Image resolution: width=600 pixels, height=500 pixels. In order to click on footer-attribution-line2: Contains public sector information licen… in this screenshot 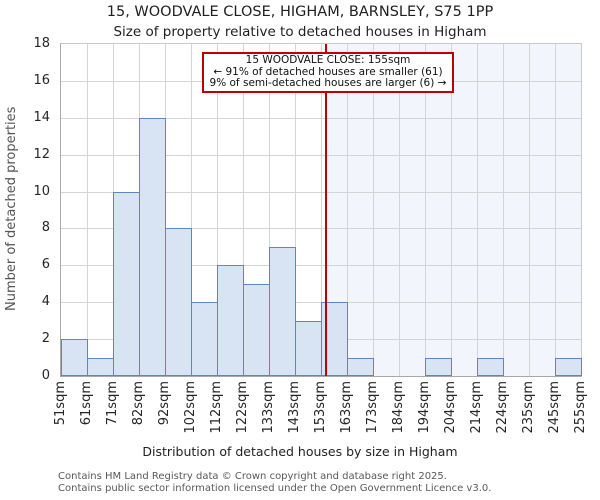, I will do `click(275, 488)`.